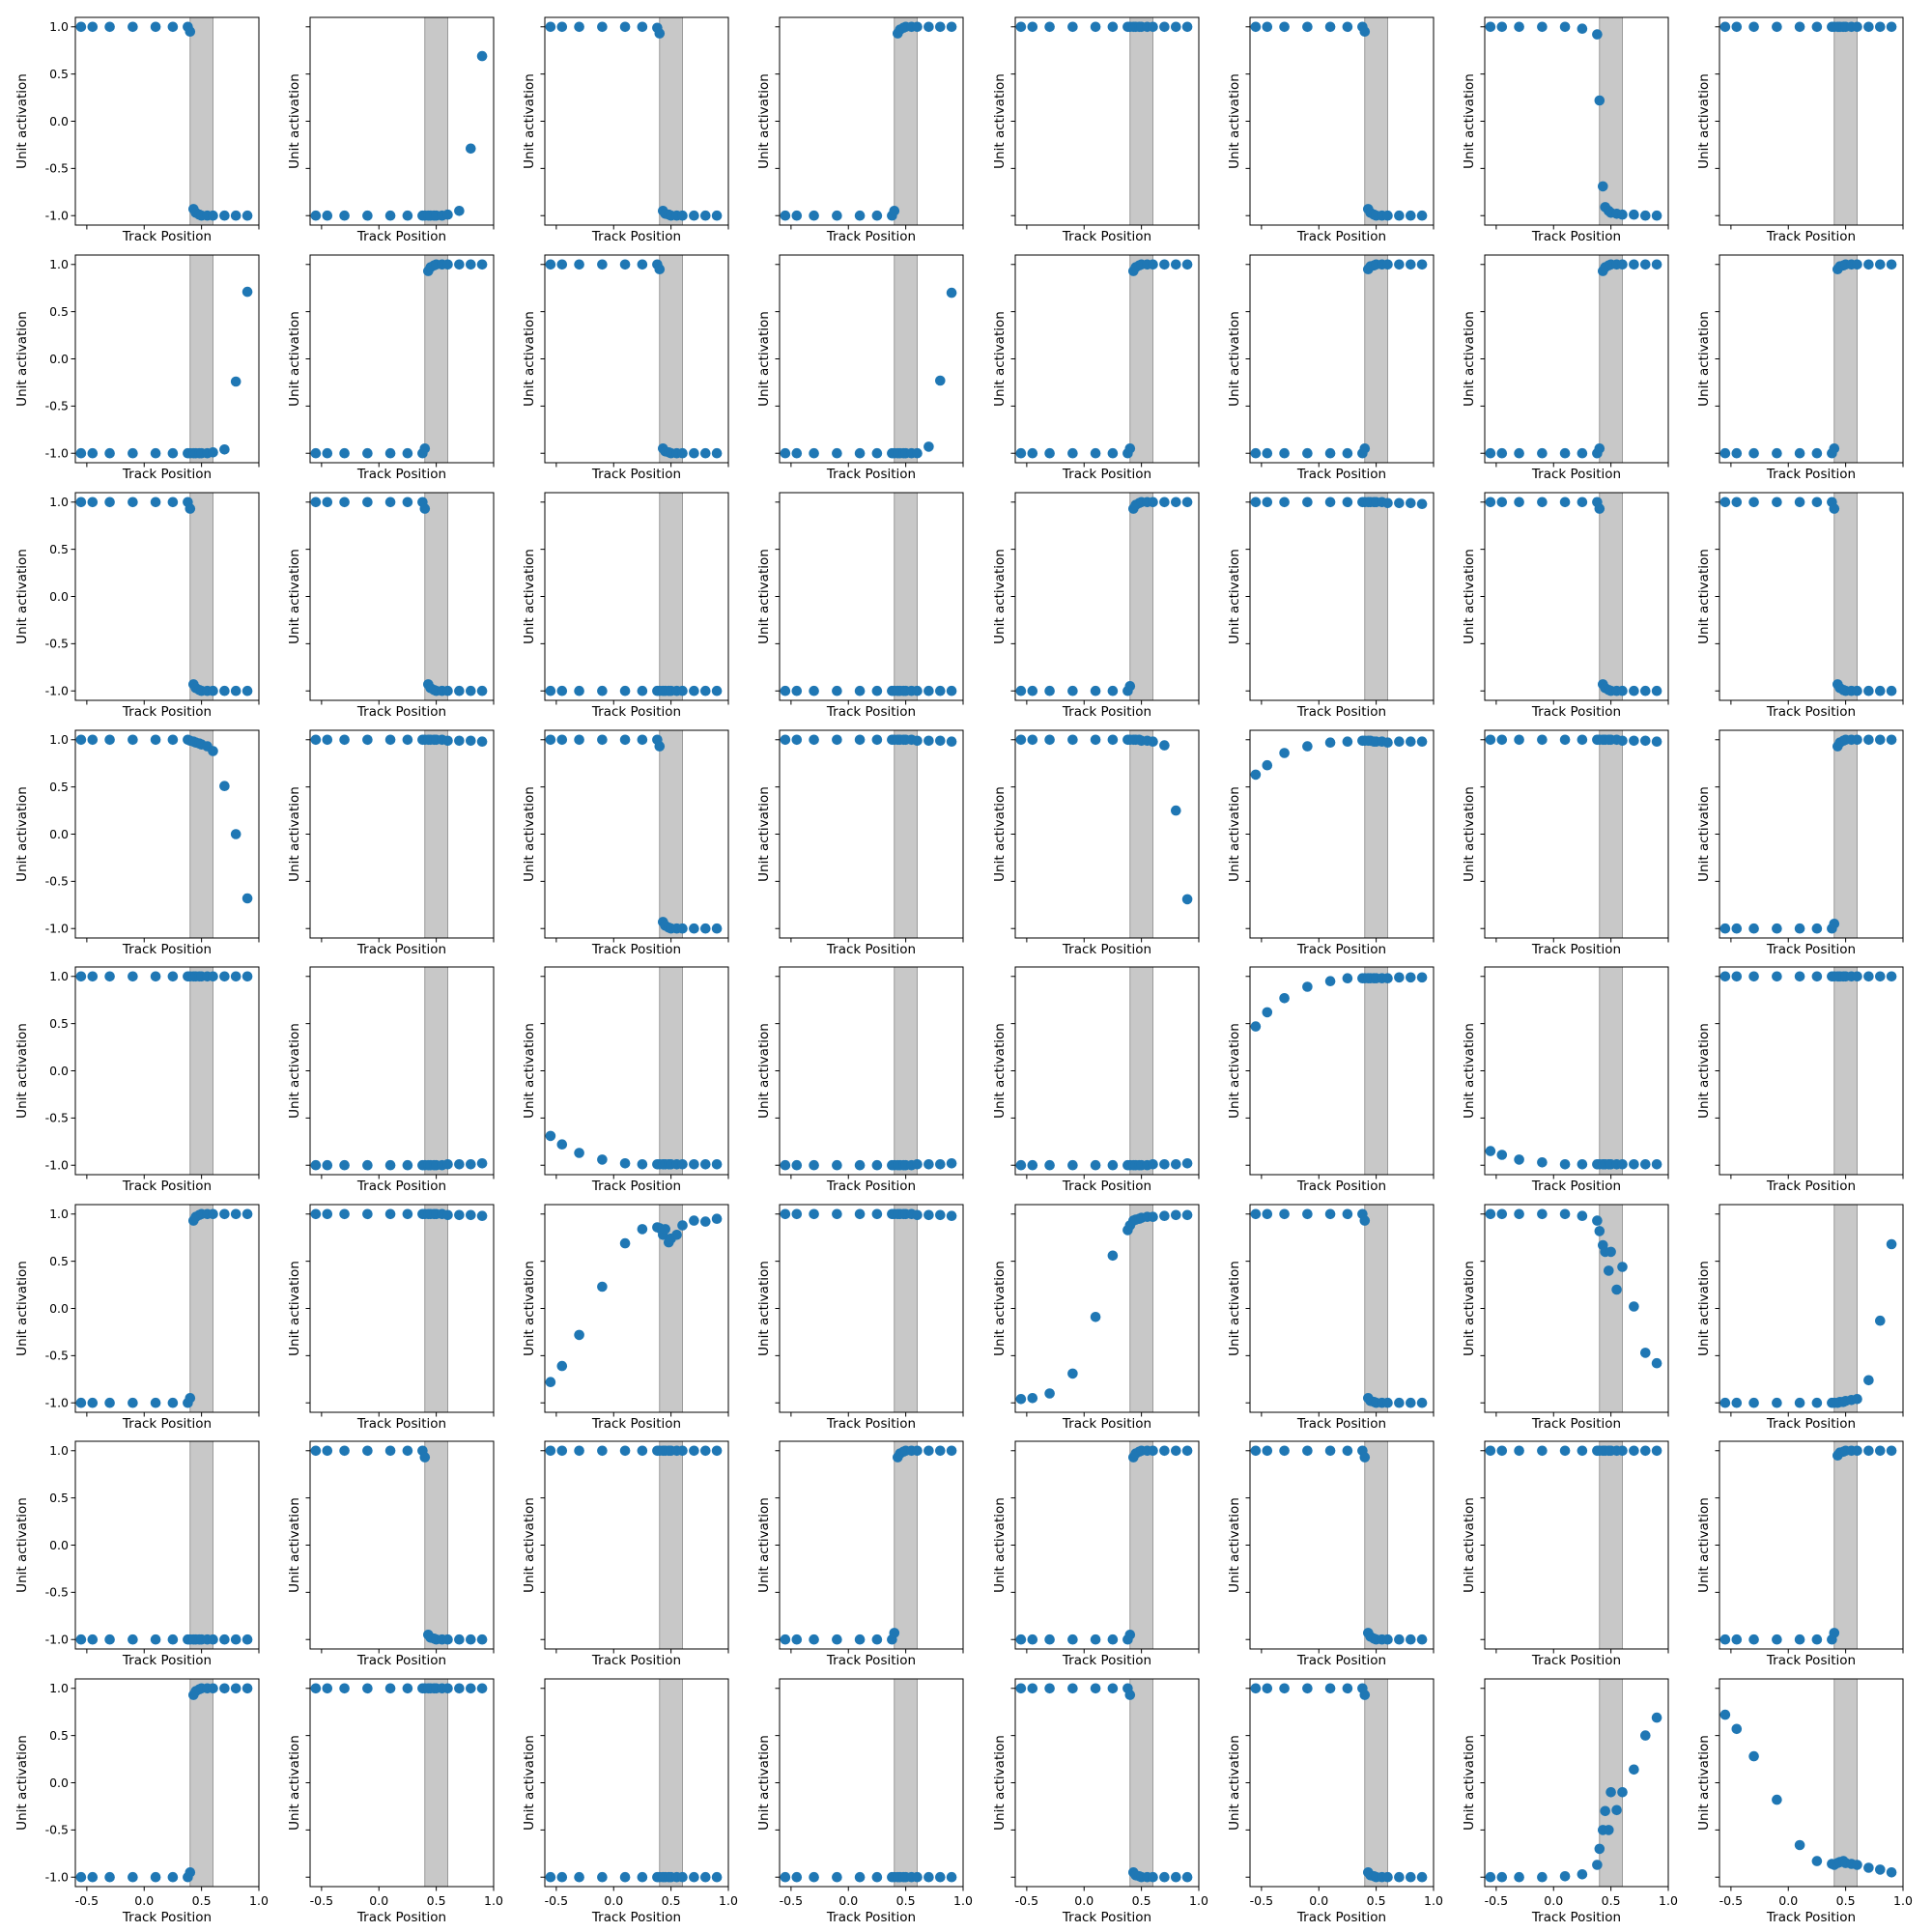 Image resolution: width=1932 pixels, height=1932 pixels. Describe the element at coordinates (391, 843) in the screenshot. I see `subplot-r4-c2: Track Position Unit activation` at that location.